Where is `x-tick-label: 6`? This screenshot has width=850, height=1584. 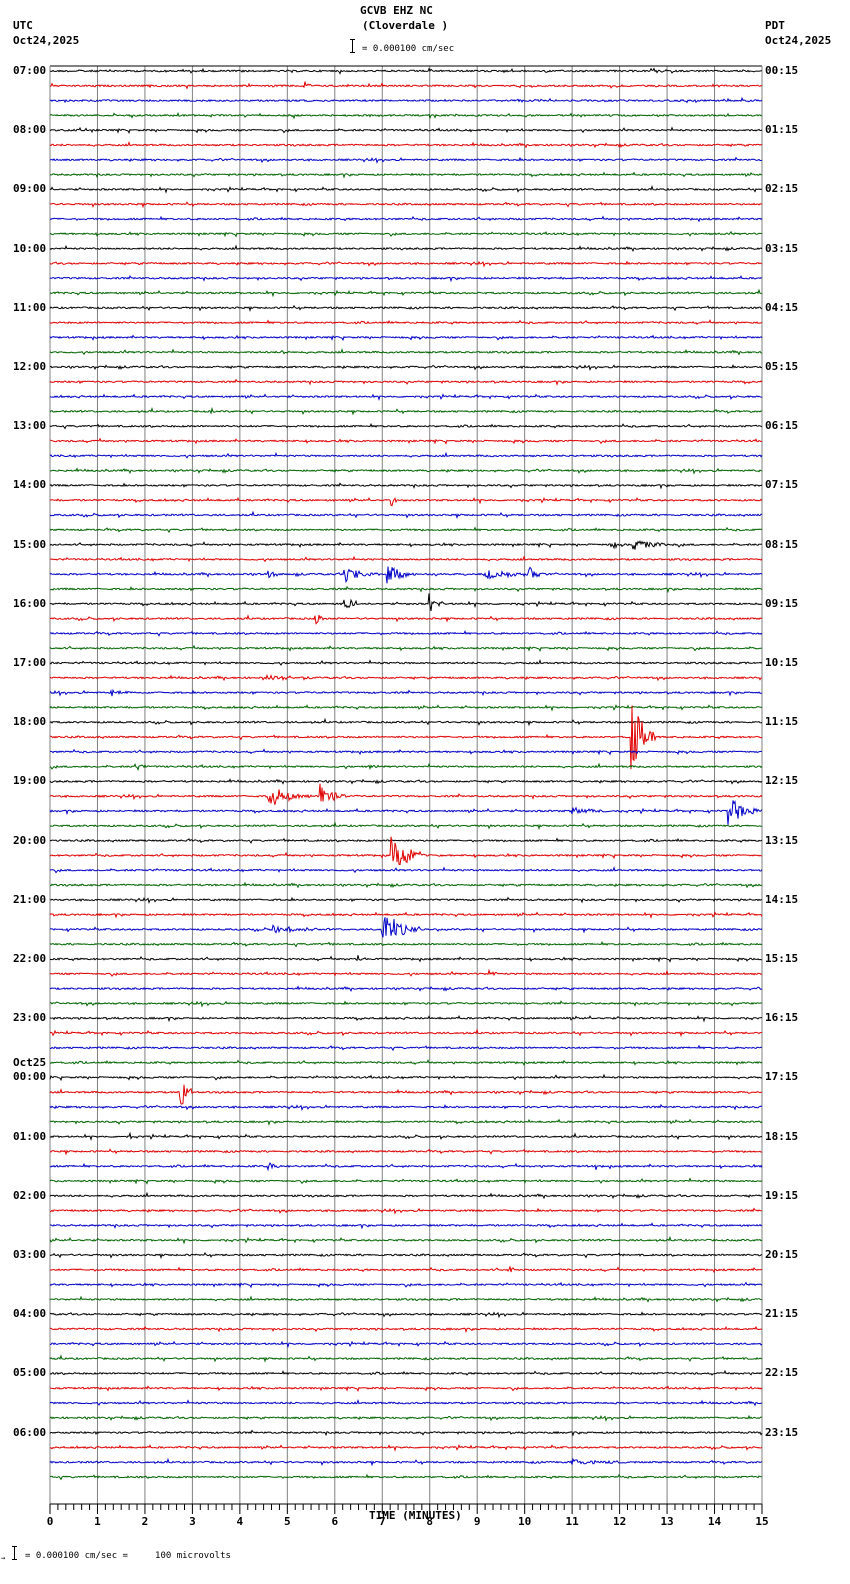 x-tick-label: 6 is located at coordinates (334, 1521).